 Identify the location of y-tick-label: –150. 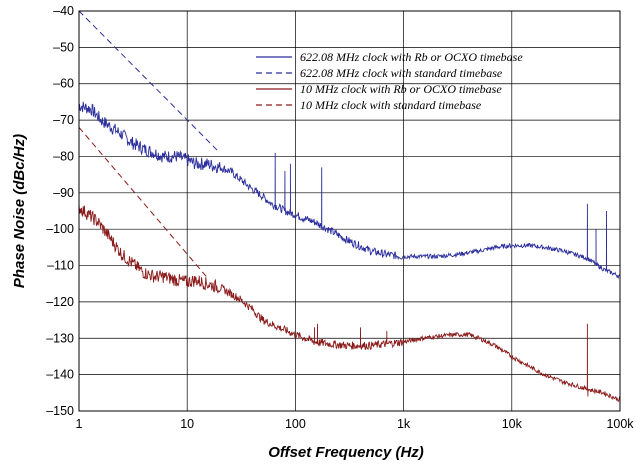
(60, 411).